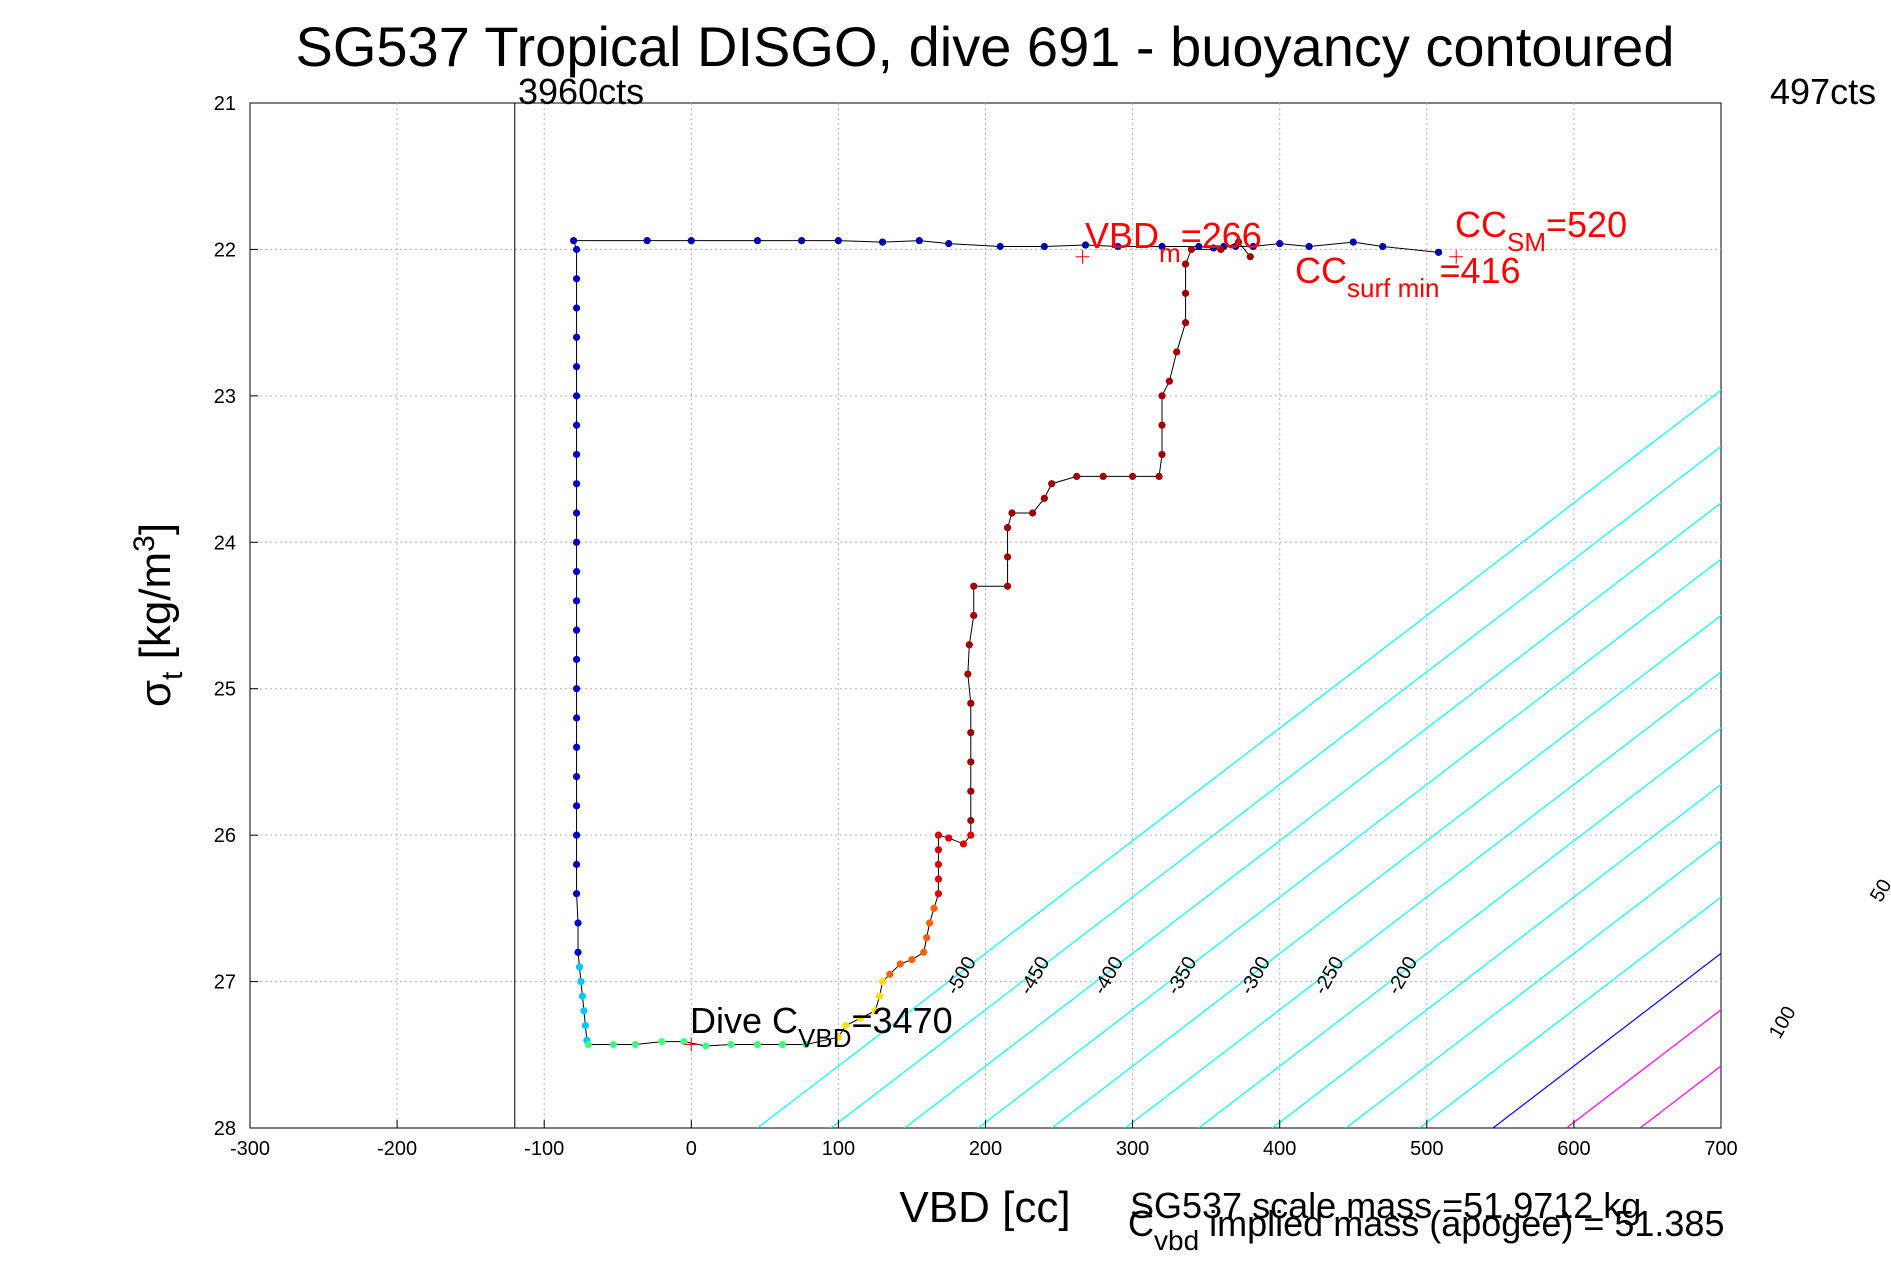 The image size is (1891, 1262). Describe the element at coordinates (1541, 230) in the screenshot. I see `ccsm-annotation: CCSM=520` at that location.